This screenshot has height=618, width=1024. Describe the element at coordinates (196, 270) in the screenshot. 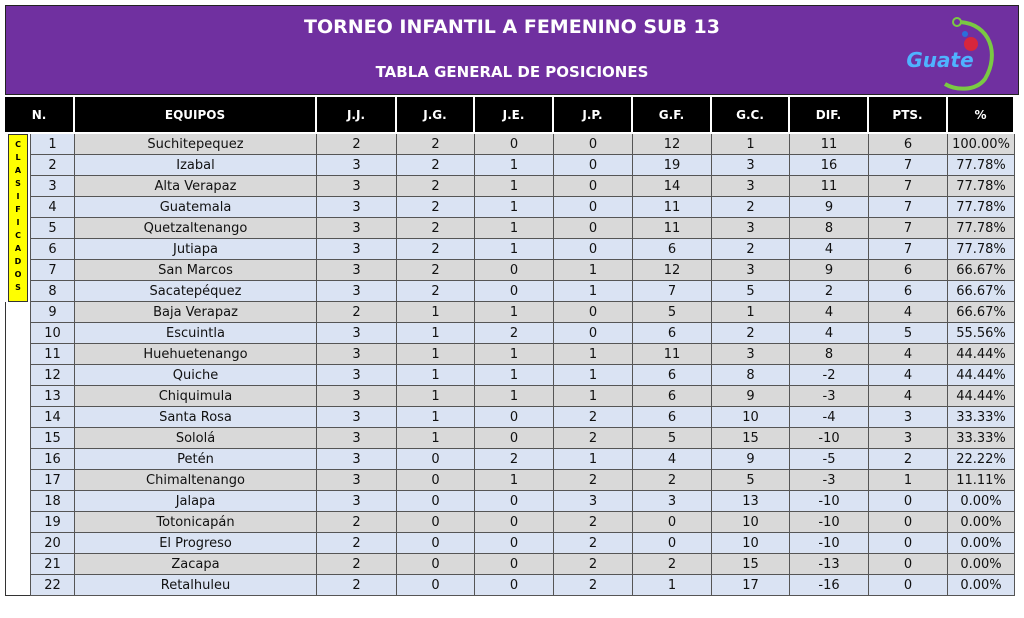

I see `team-cell: San Marcos` at that location.